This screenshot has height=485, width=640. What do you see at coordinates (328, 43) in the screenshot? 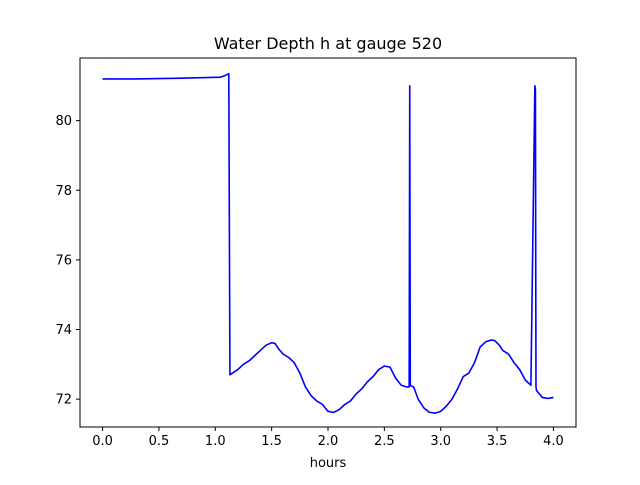
I see `chart-title: Water Depth h at gauge 520` at bounding box center [328, 43].